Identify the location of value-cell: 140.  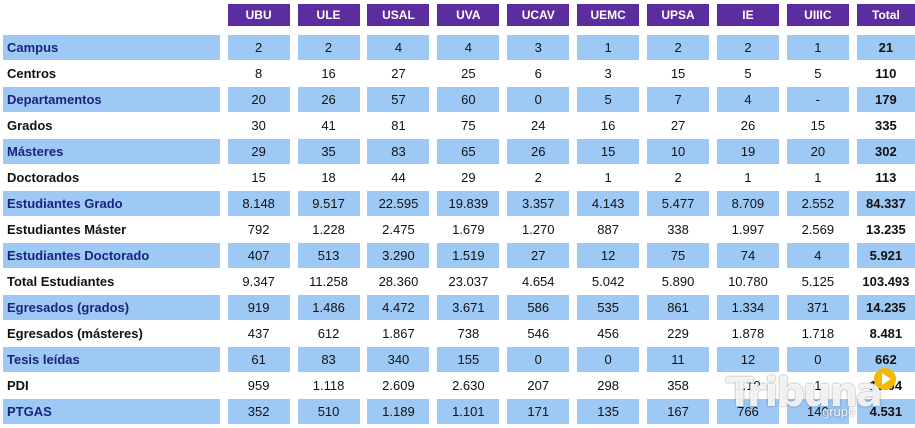
(817, 412).